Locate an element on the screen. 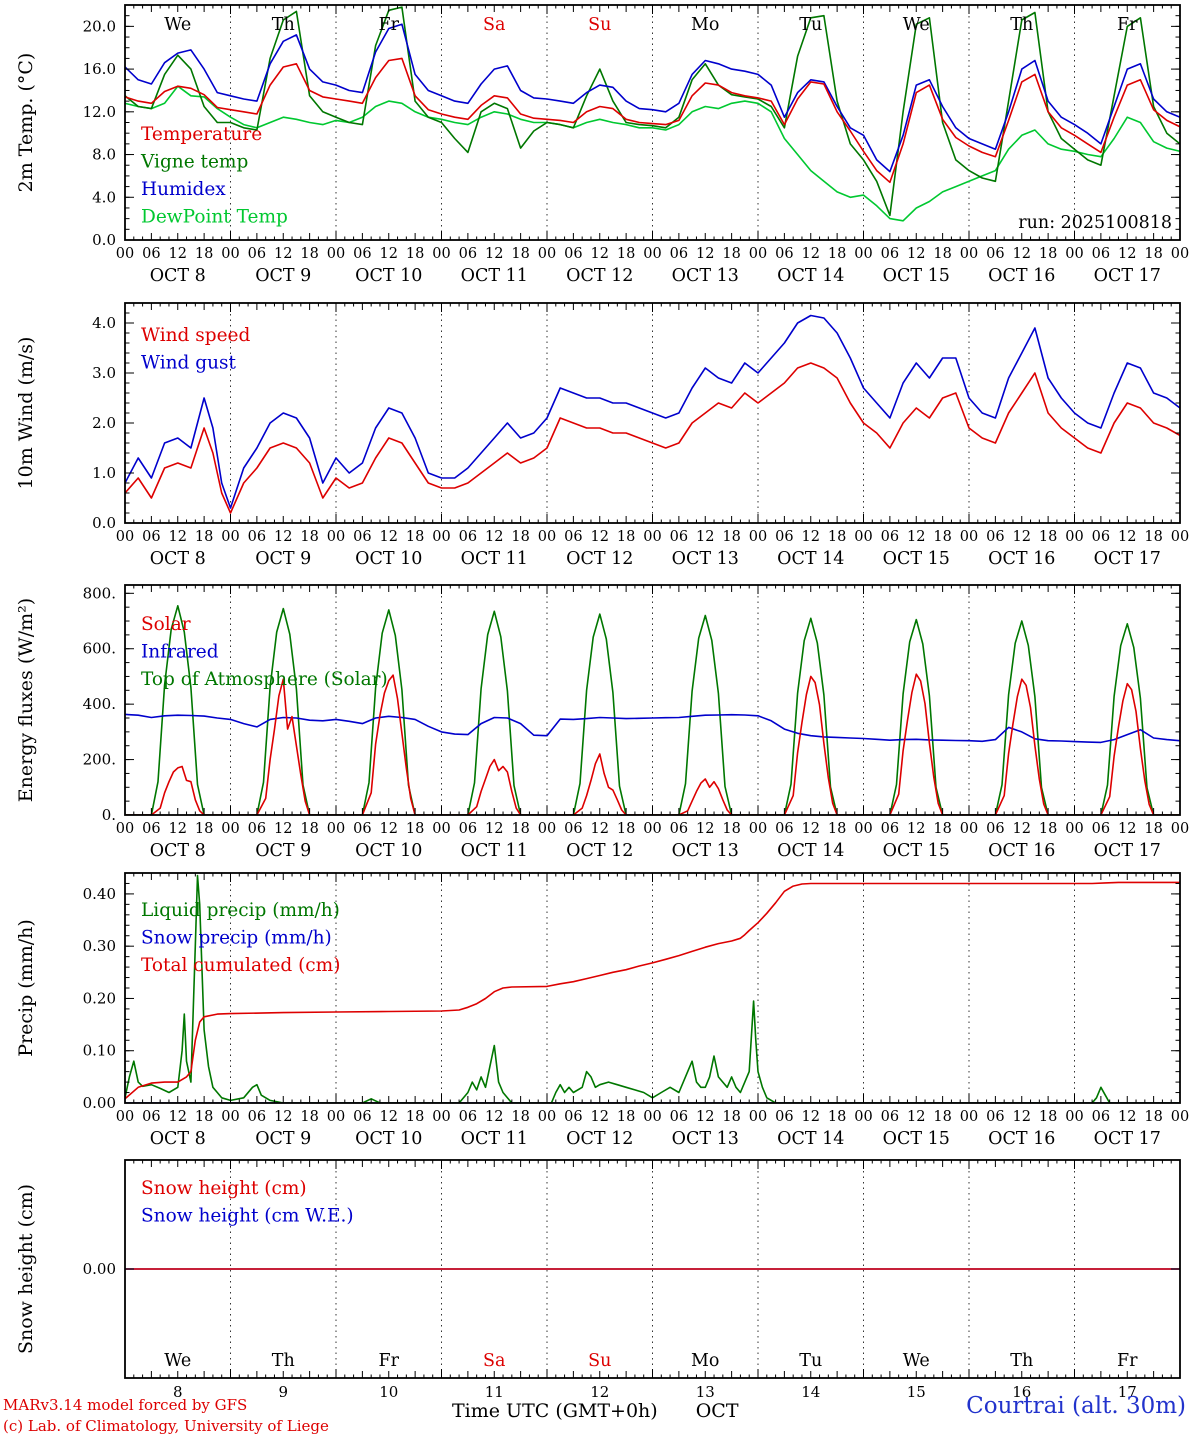  y-tick-label: 2.0 is located at coordinates (104, 423).